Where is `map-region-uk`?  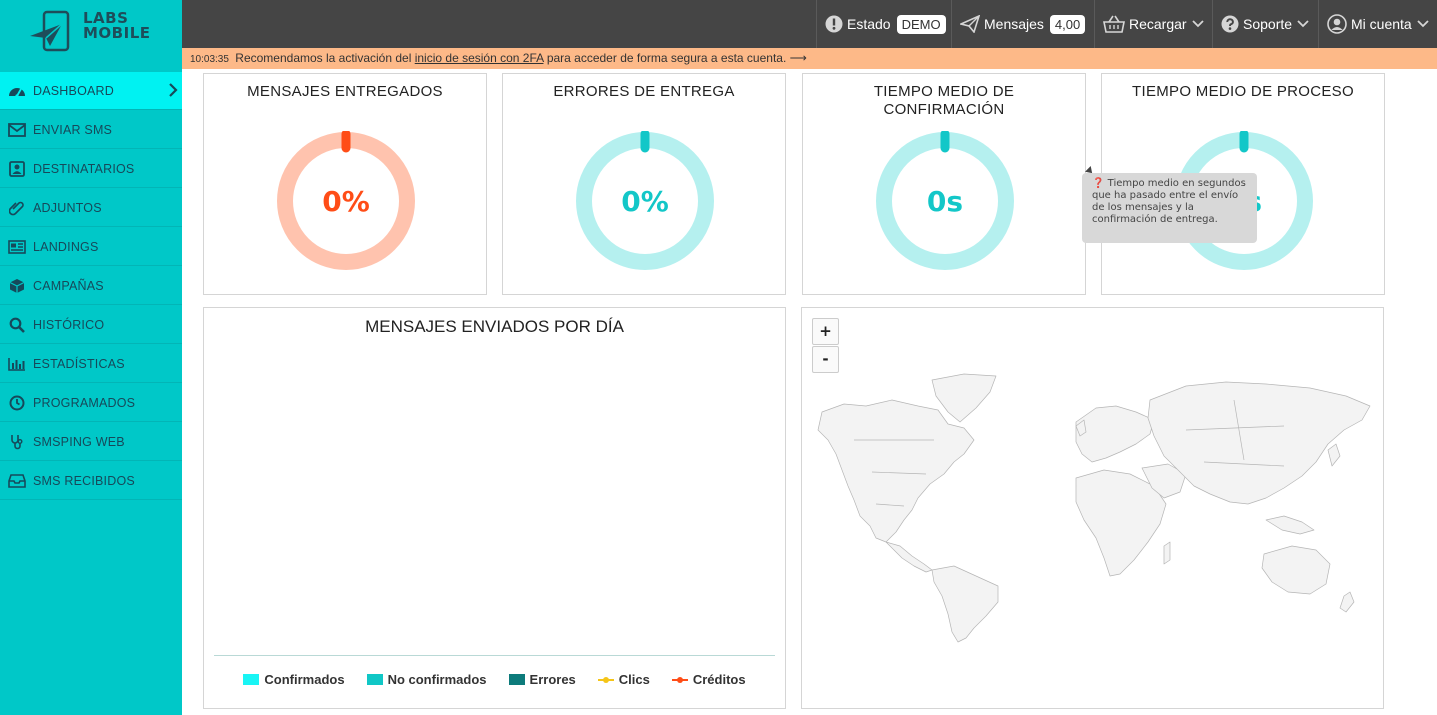 map-region-uk is located at coordinates (1081, 428).